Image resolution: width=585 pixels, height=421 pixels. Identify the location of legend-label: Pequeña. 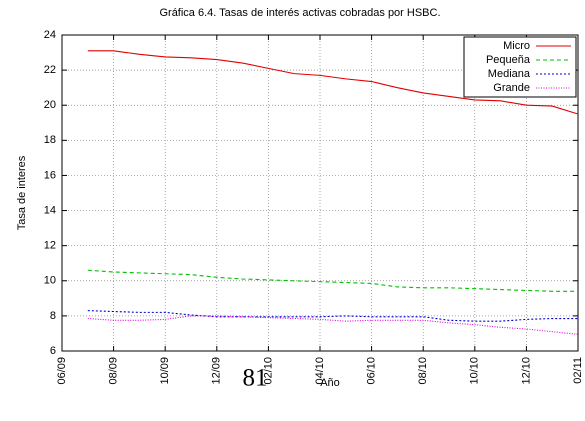
(508, 60).